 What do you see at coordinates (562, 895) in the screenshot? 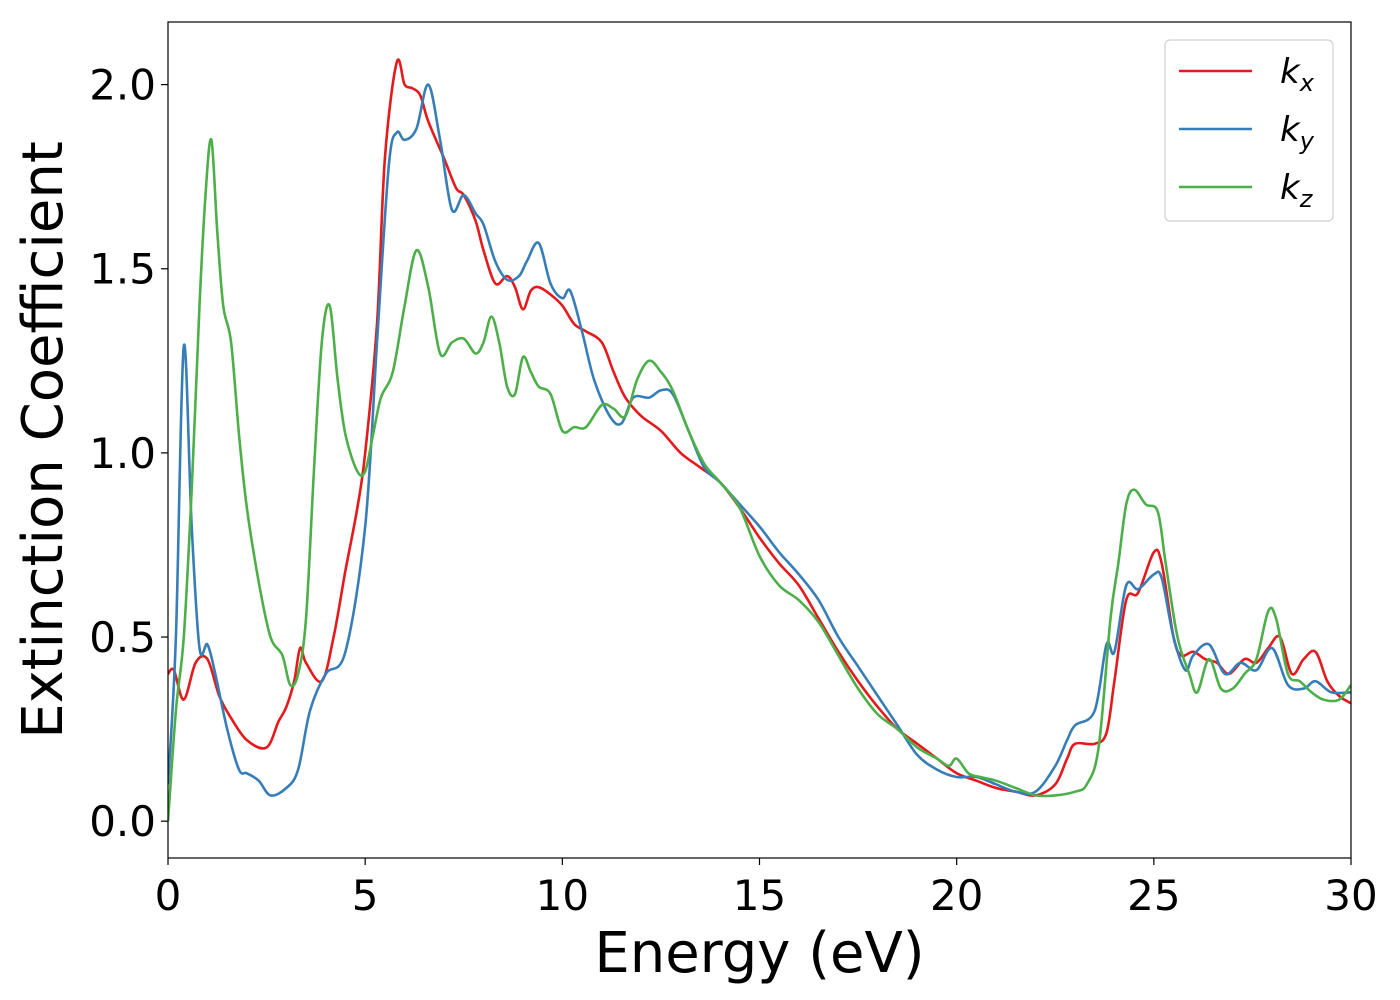
I see `x-tick-label: 10` at bounding box center [562, 895].